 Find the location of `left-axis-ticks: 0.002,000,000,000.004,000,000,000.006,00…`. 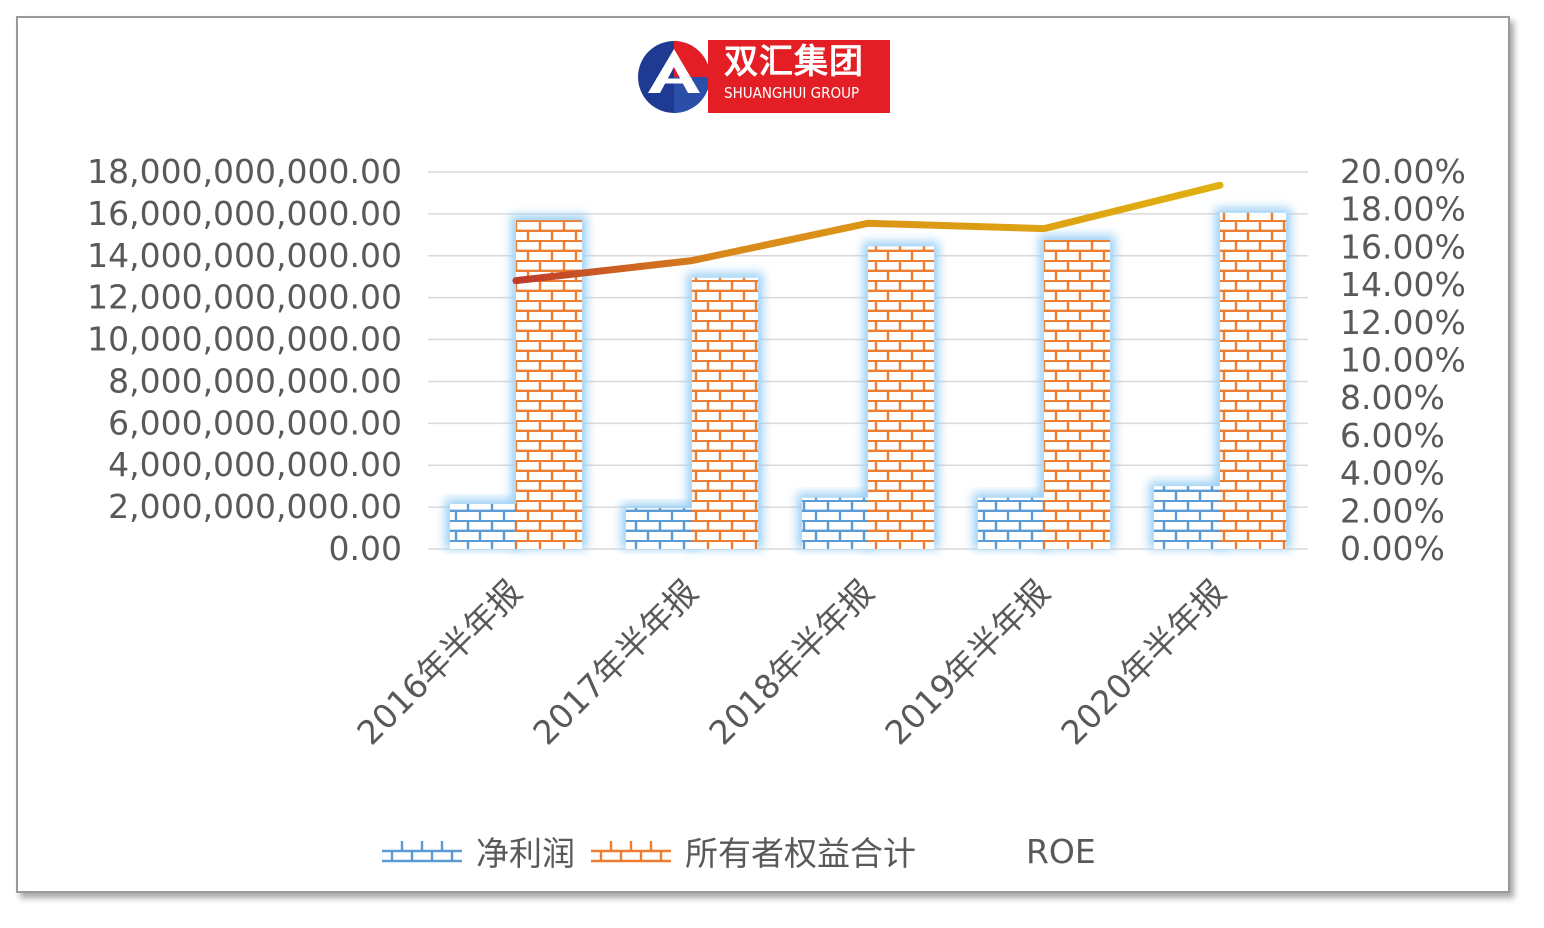

left-axis-ticks: 0.002,000,000,000.004,000,000,000.006,00… is located at coordinates (244, 360).